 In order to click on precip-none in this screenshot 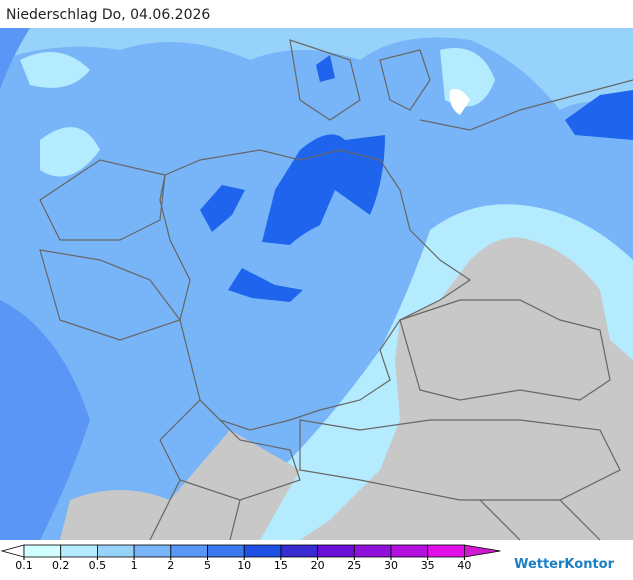, I will do `click(459, 101)`.